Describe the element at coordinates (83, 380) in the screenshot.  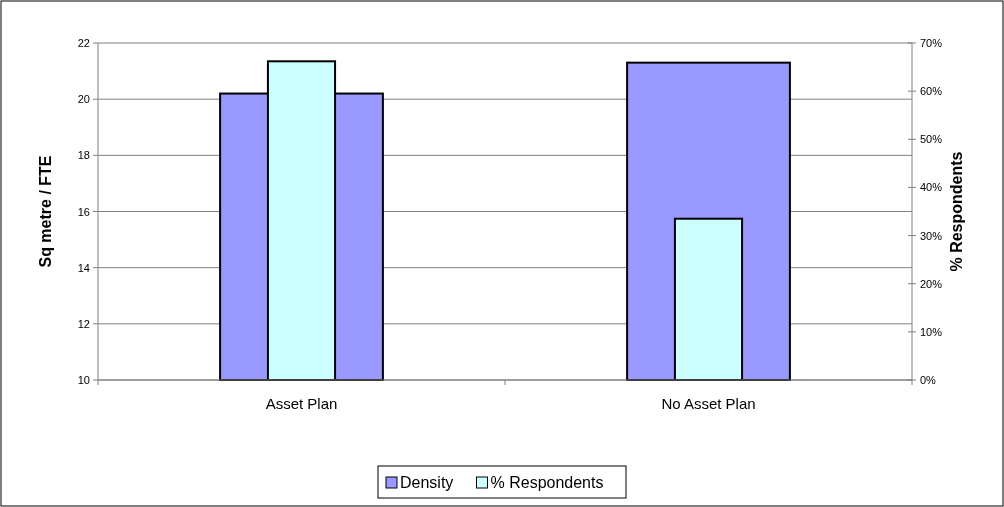
I see `y-tick-label: 10` at that location.